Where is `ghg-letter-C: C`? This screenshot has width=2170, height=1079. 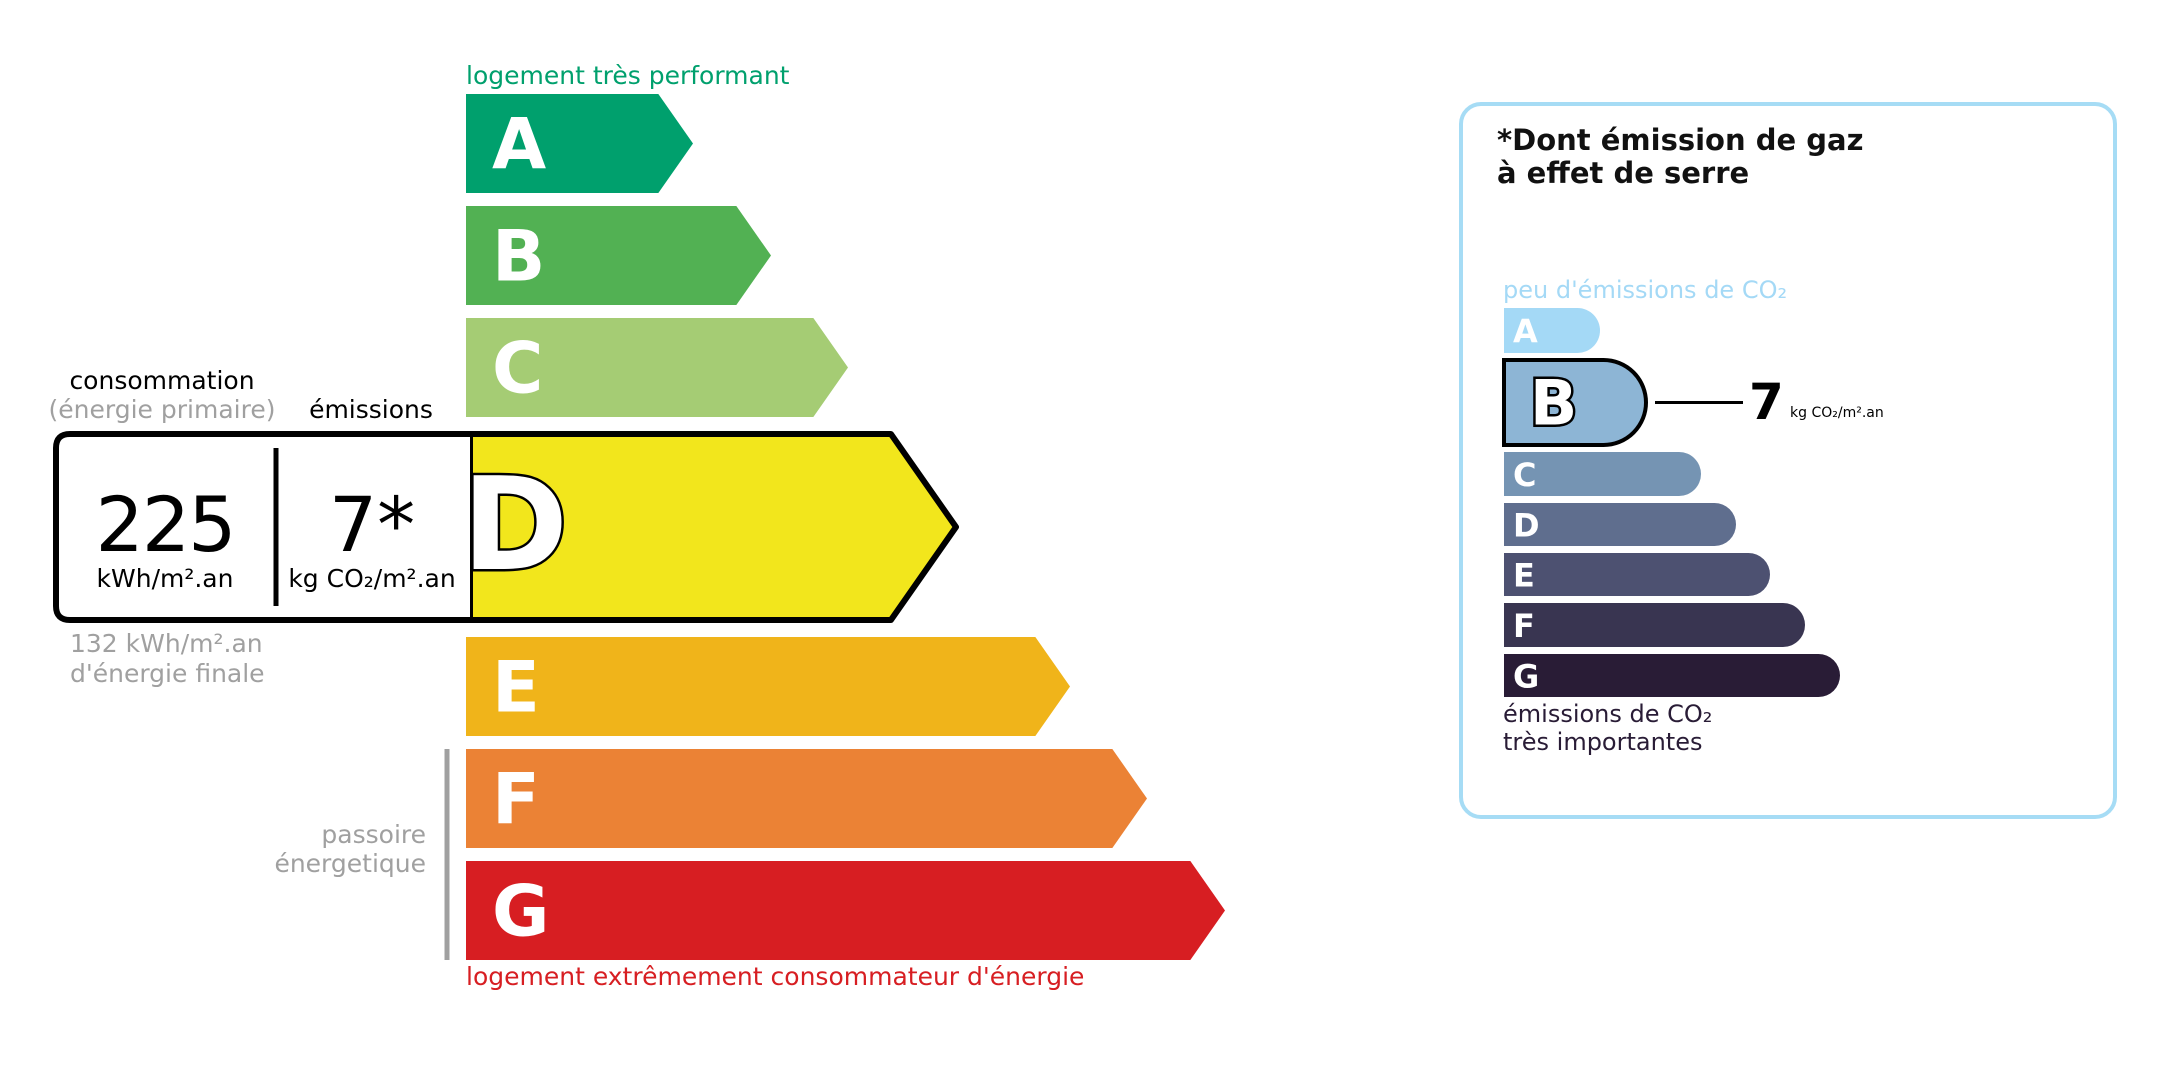
ghg-letter-C: C is located at coordinates (1524, 475).